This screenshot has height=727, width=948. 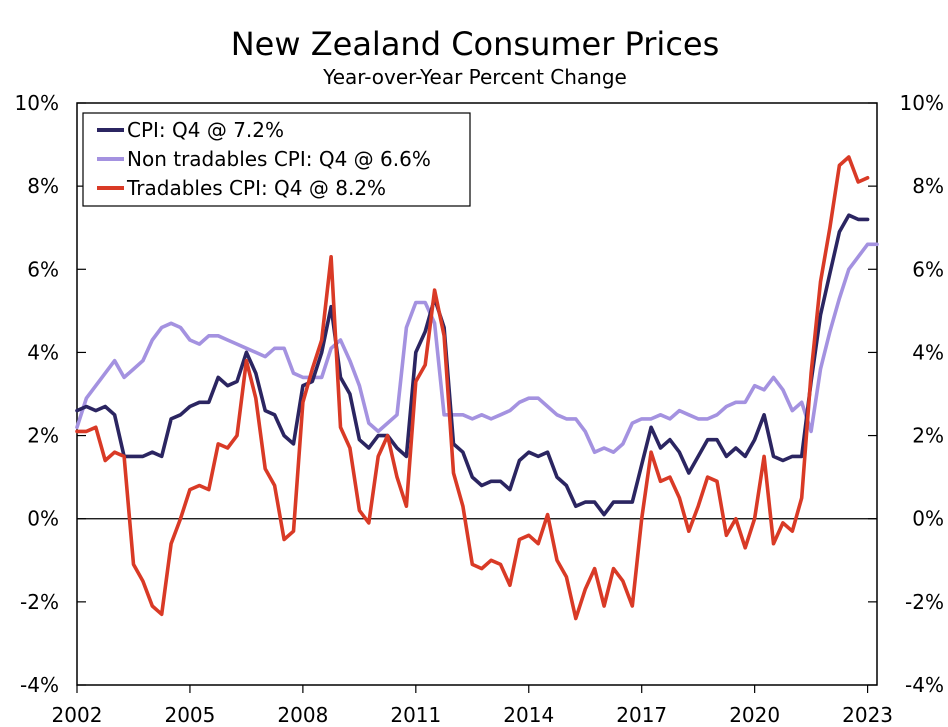 I want to click on x-axis-ticks: 2002 2005 2008 2011 2014 2017 2020 2023, so click(x=472, y=706).